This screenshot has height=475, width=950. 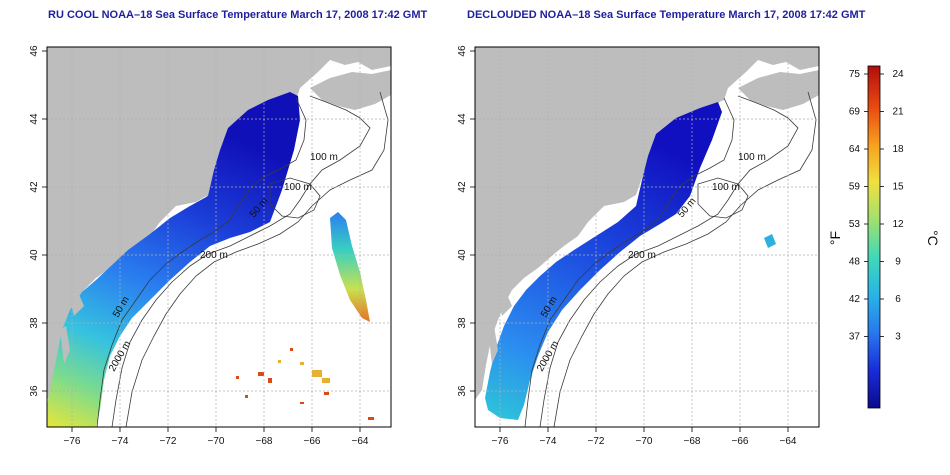 What do you see at coordinates (505, 304) in the screenshot?
I see `right-delaware-bay` at bounding box center [505, 304].